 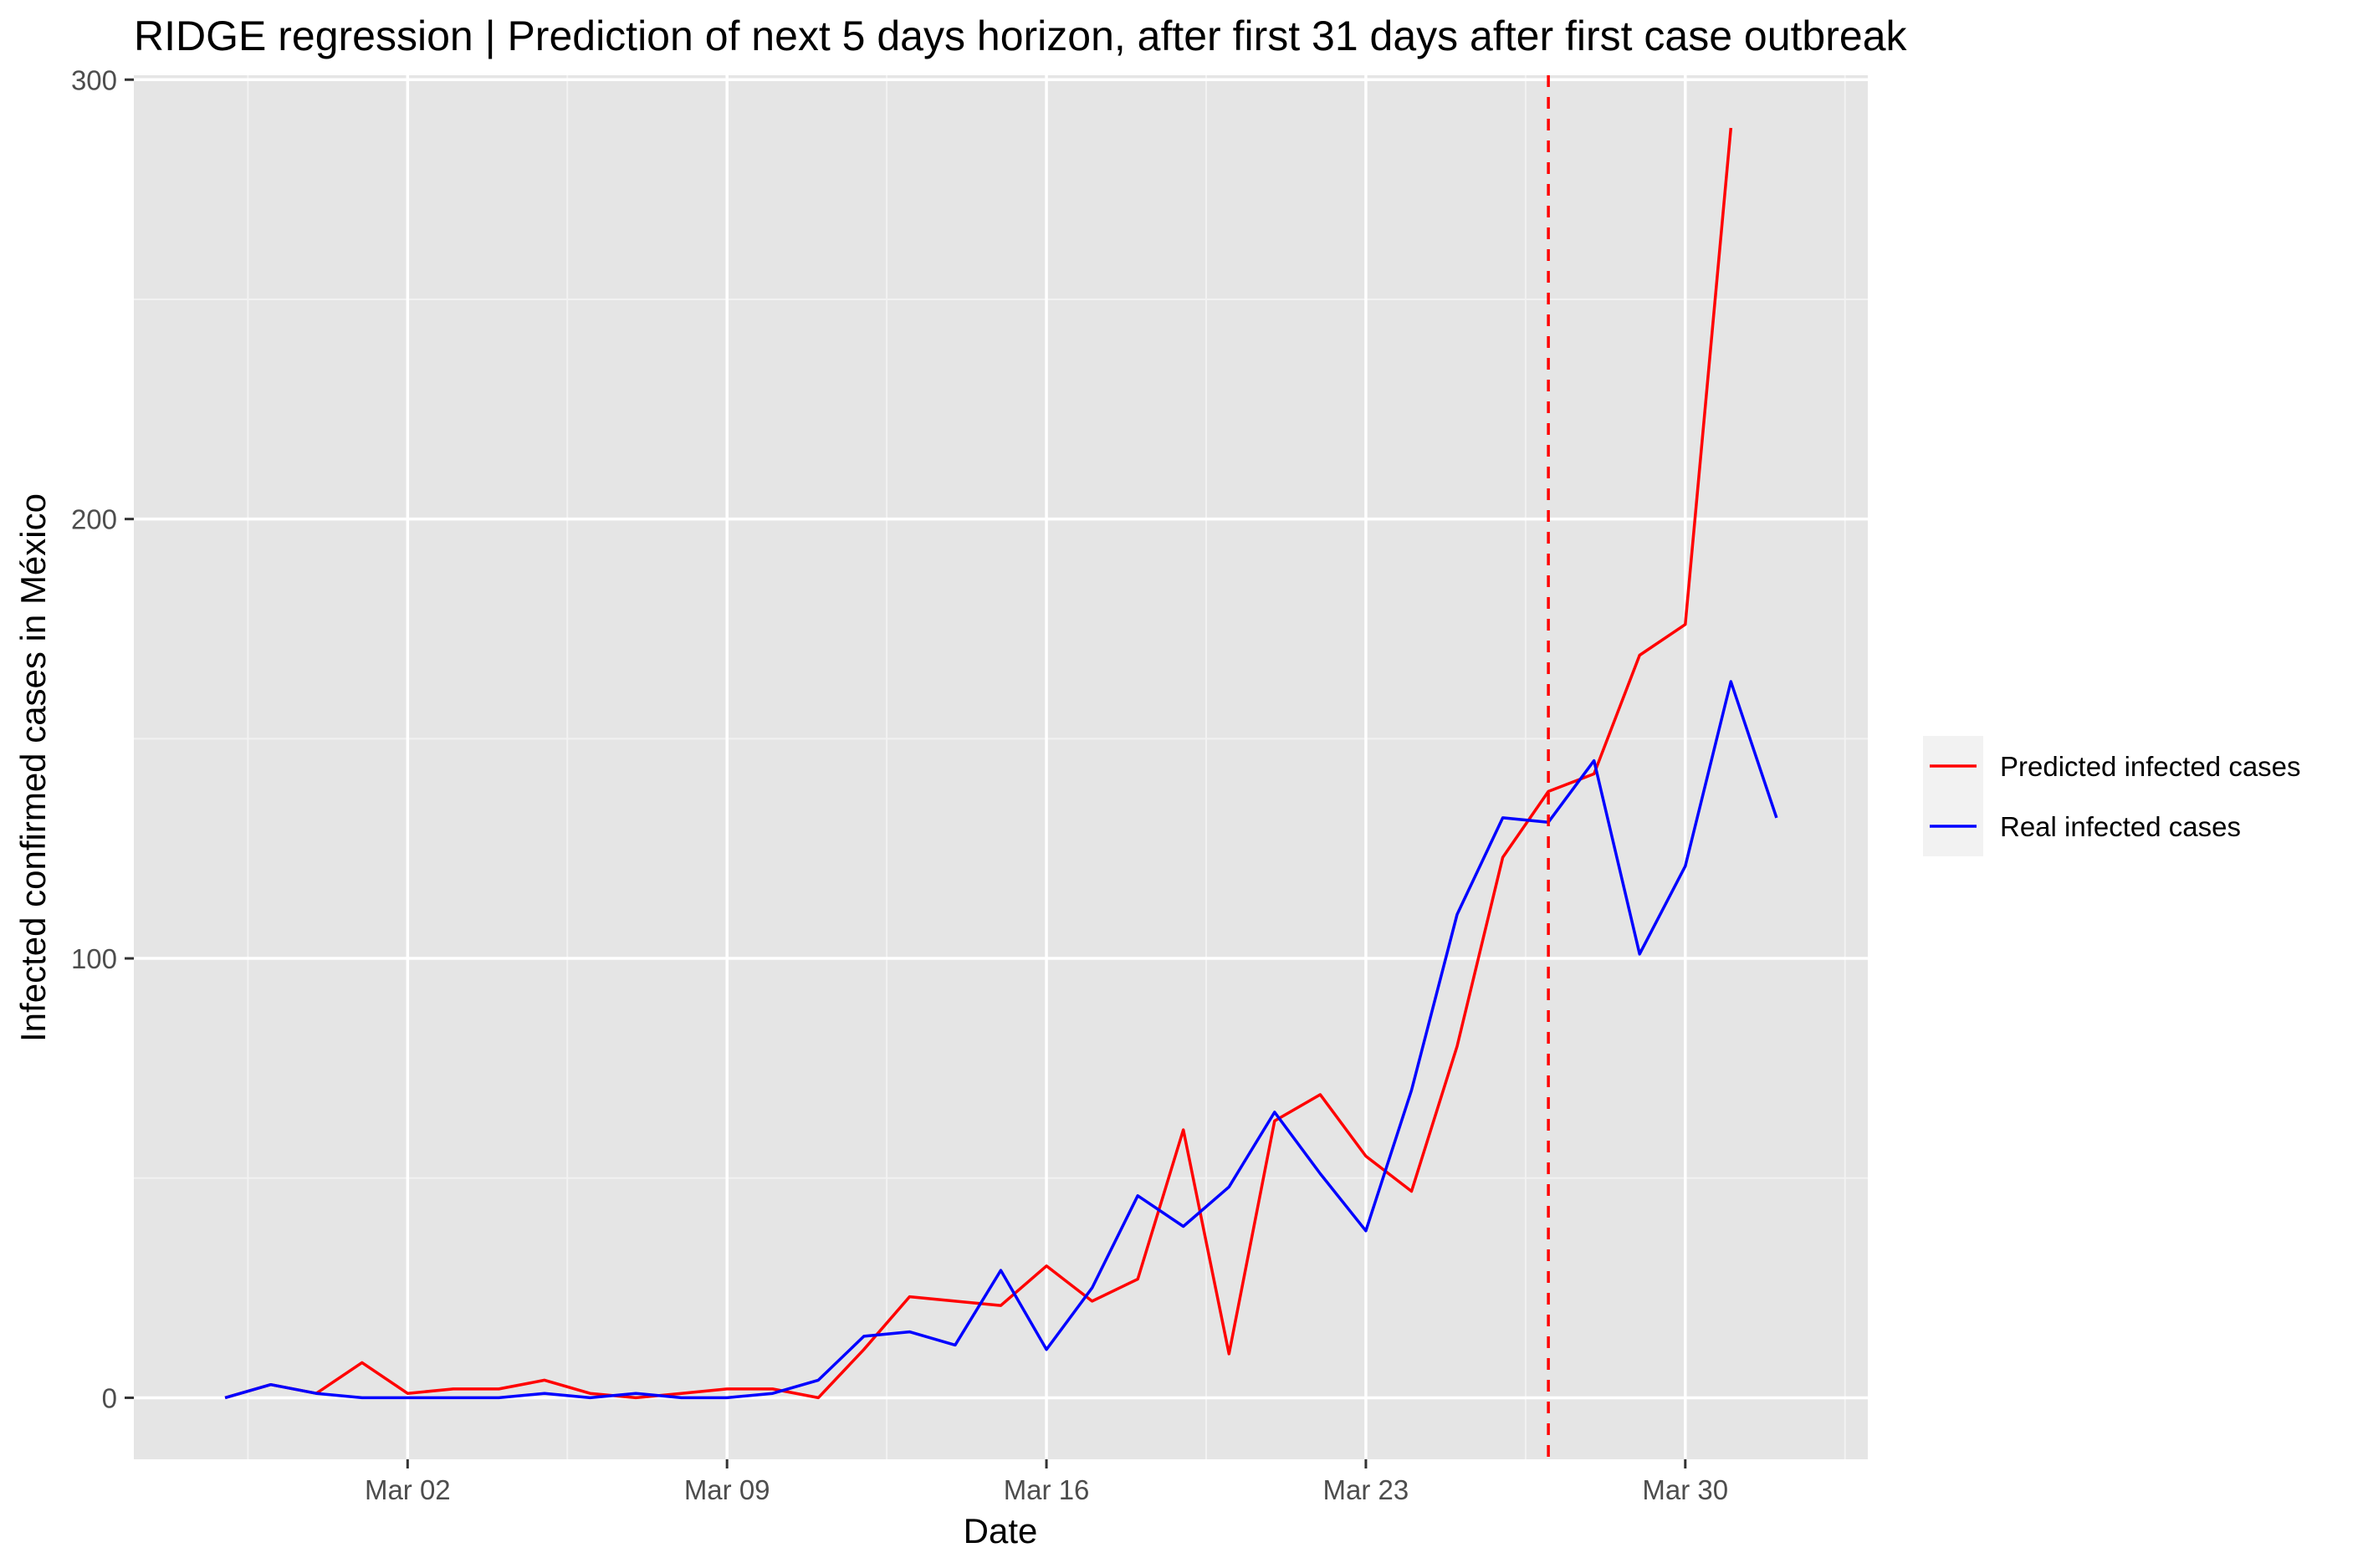 I want to click on y-tick-label: 200, so click(x=94, y=519).